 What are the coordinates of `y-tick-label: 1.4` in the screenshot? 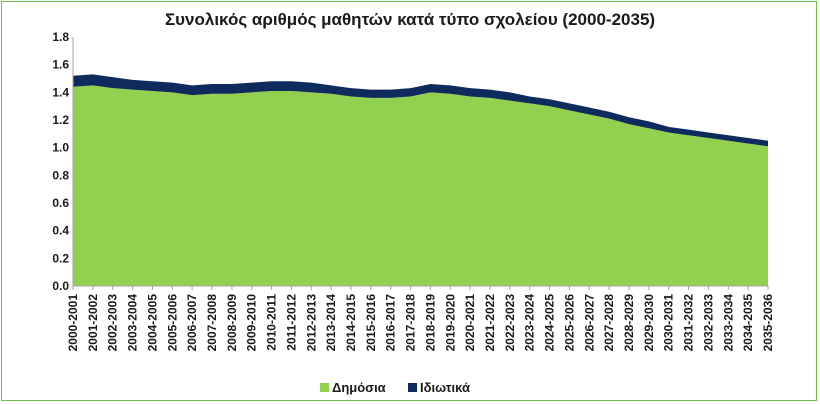 It's located at (60, 92).